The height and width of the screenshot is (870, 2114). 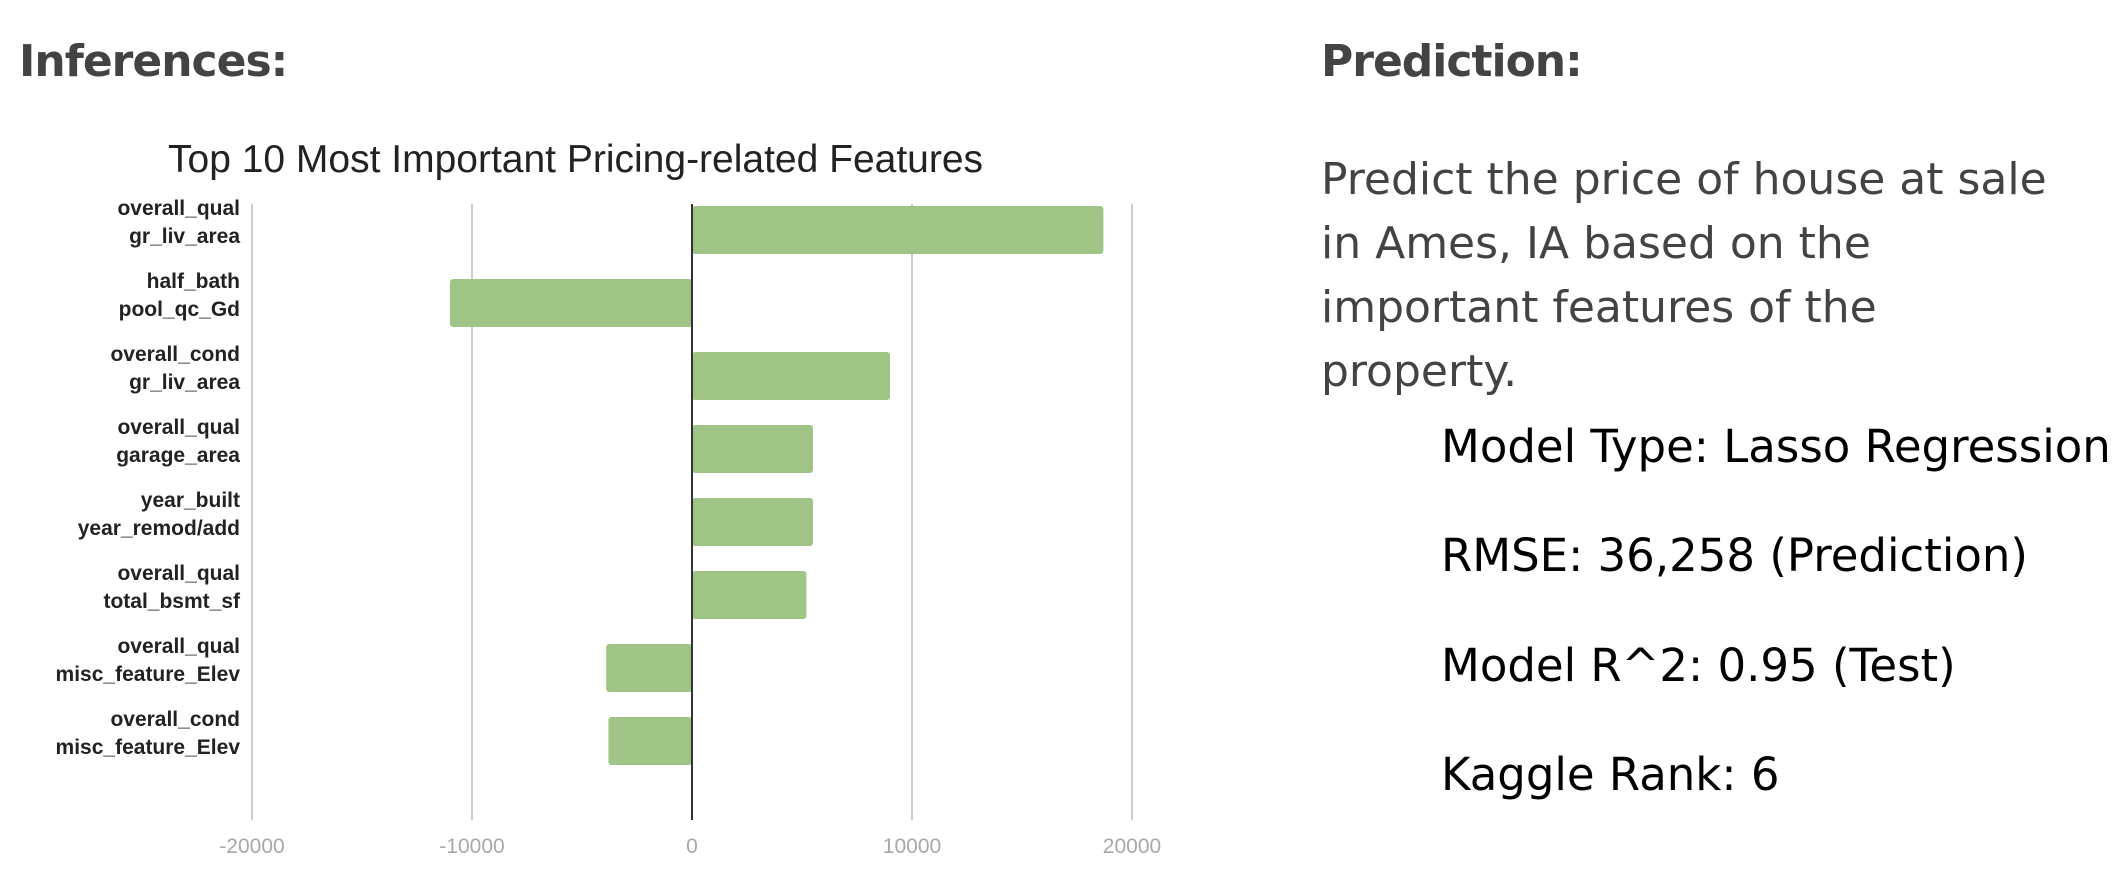 I want to click on prediction-heading: Prediction:, so click(x=1452, y=61).